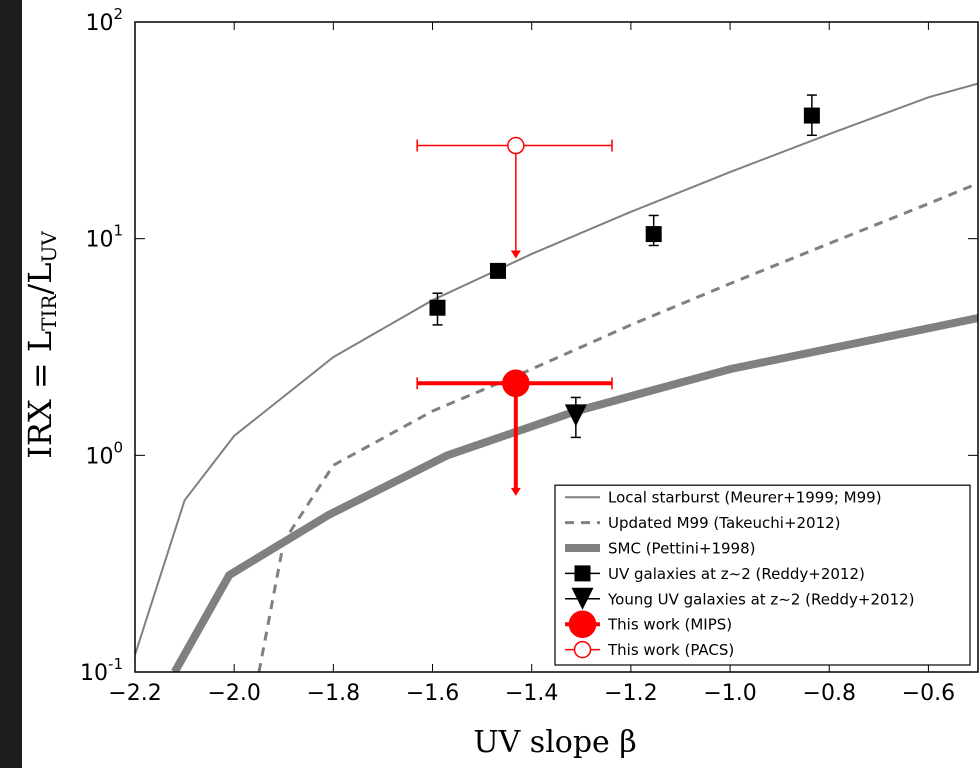 Image resolution: width=980 pixels, height=768 pixels. What do you see at coordinates (669, 625) in the screenshot?
I see `legend-label: This work (MIPS)` at bounding box center [669, 625].